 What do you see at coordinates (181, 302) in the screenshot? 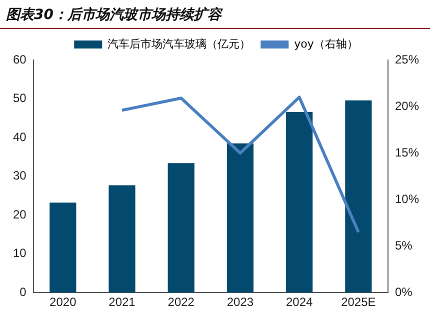
I see `x-tick-label: 2022` at bounding box center [181, 302].